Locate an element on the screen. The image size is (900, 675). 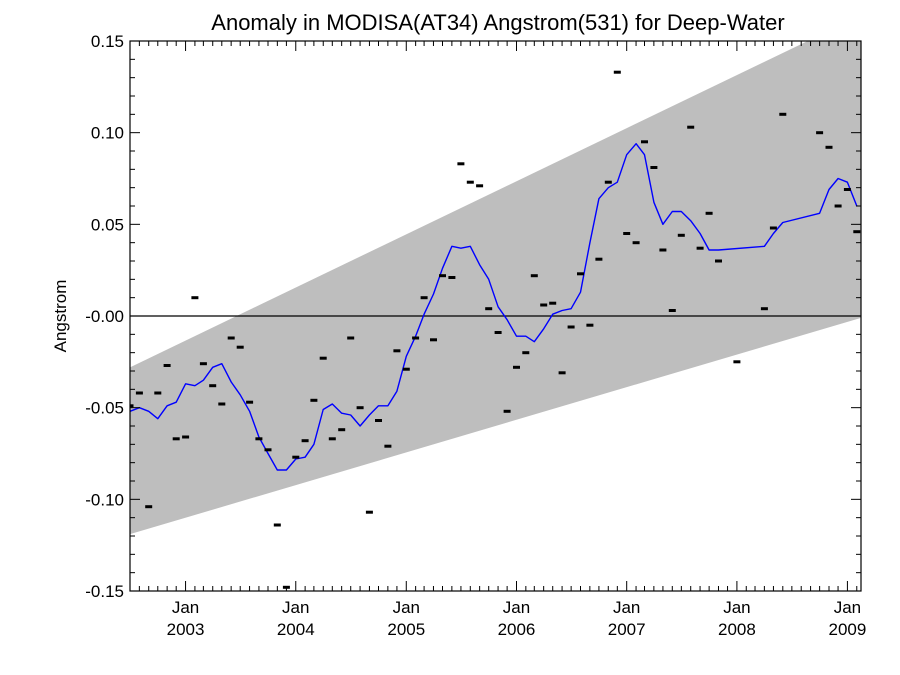
y-tick-label: 0.15 is located at coordinates (107, 41).